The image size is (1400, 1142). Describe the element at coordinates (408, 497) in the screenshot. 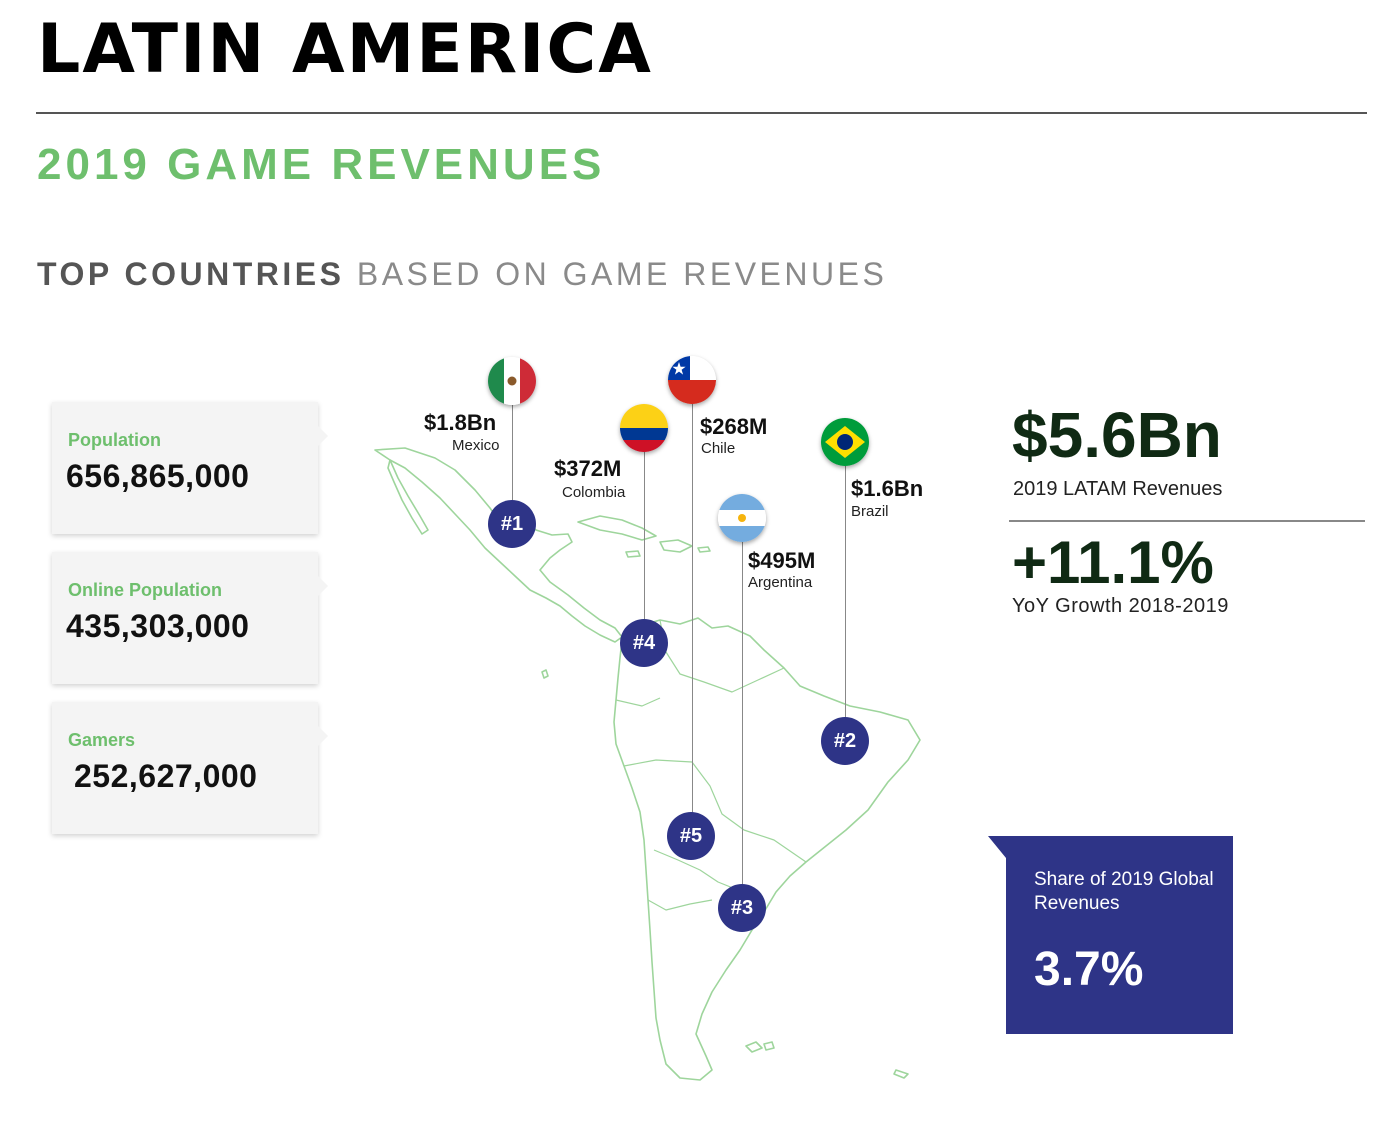

I see `baja-california-outline` at that location.